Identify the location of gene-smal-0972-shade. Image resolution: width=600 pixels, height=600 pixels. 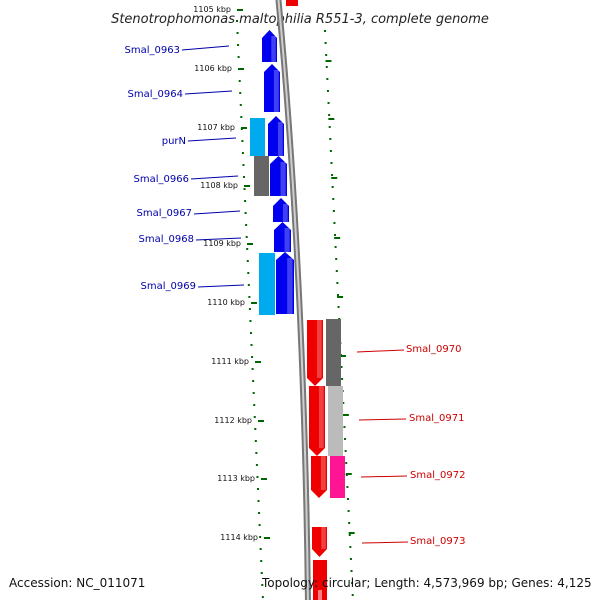
(323, 473).